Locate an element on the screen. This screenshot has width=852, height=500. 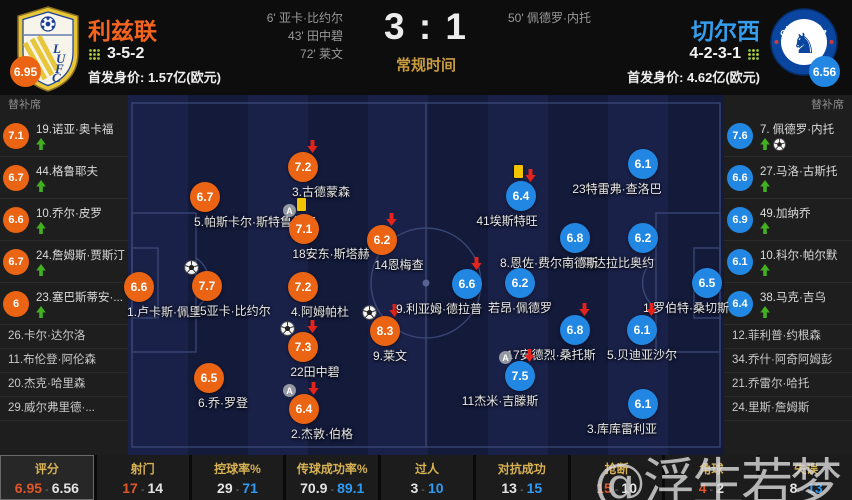
home-team-rating-badge: 6.95 is located at coordinates (25, 71).